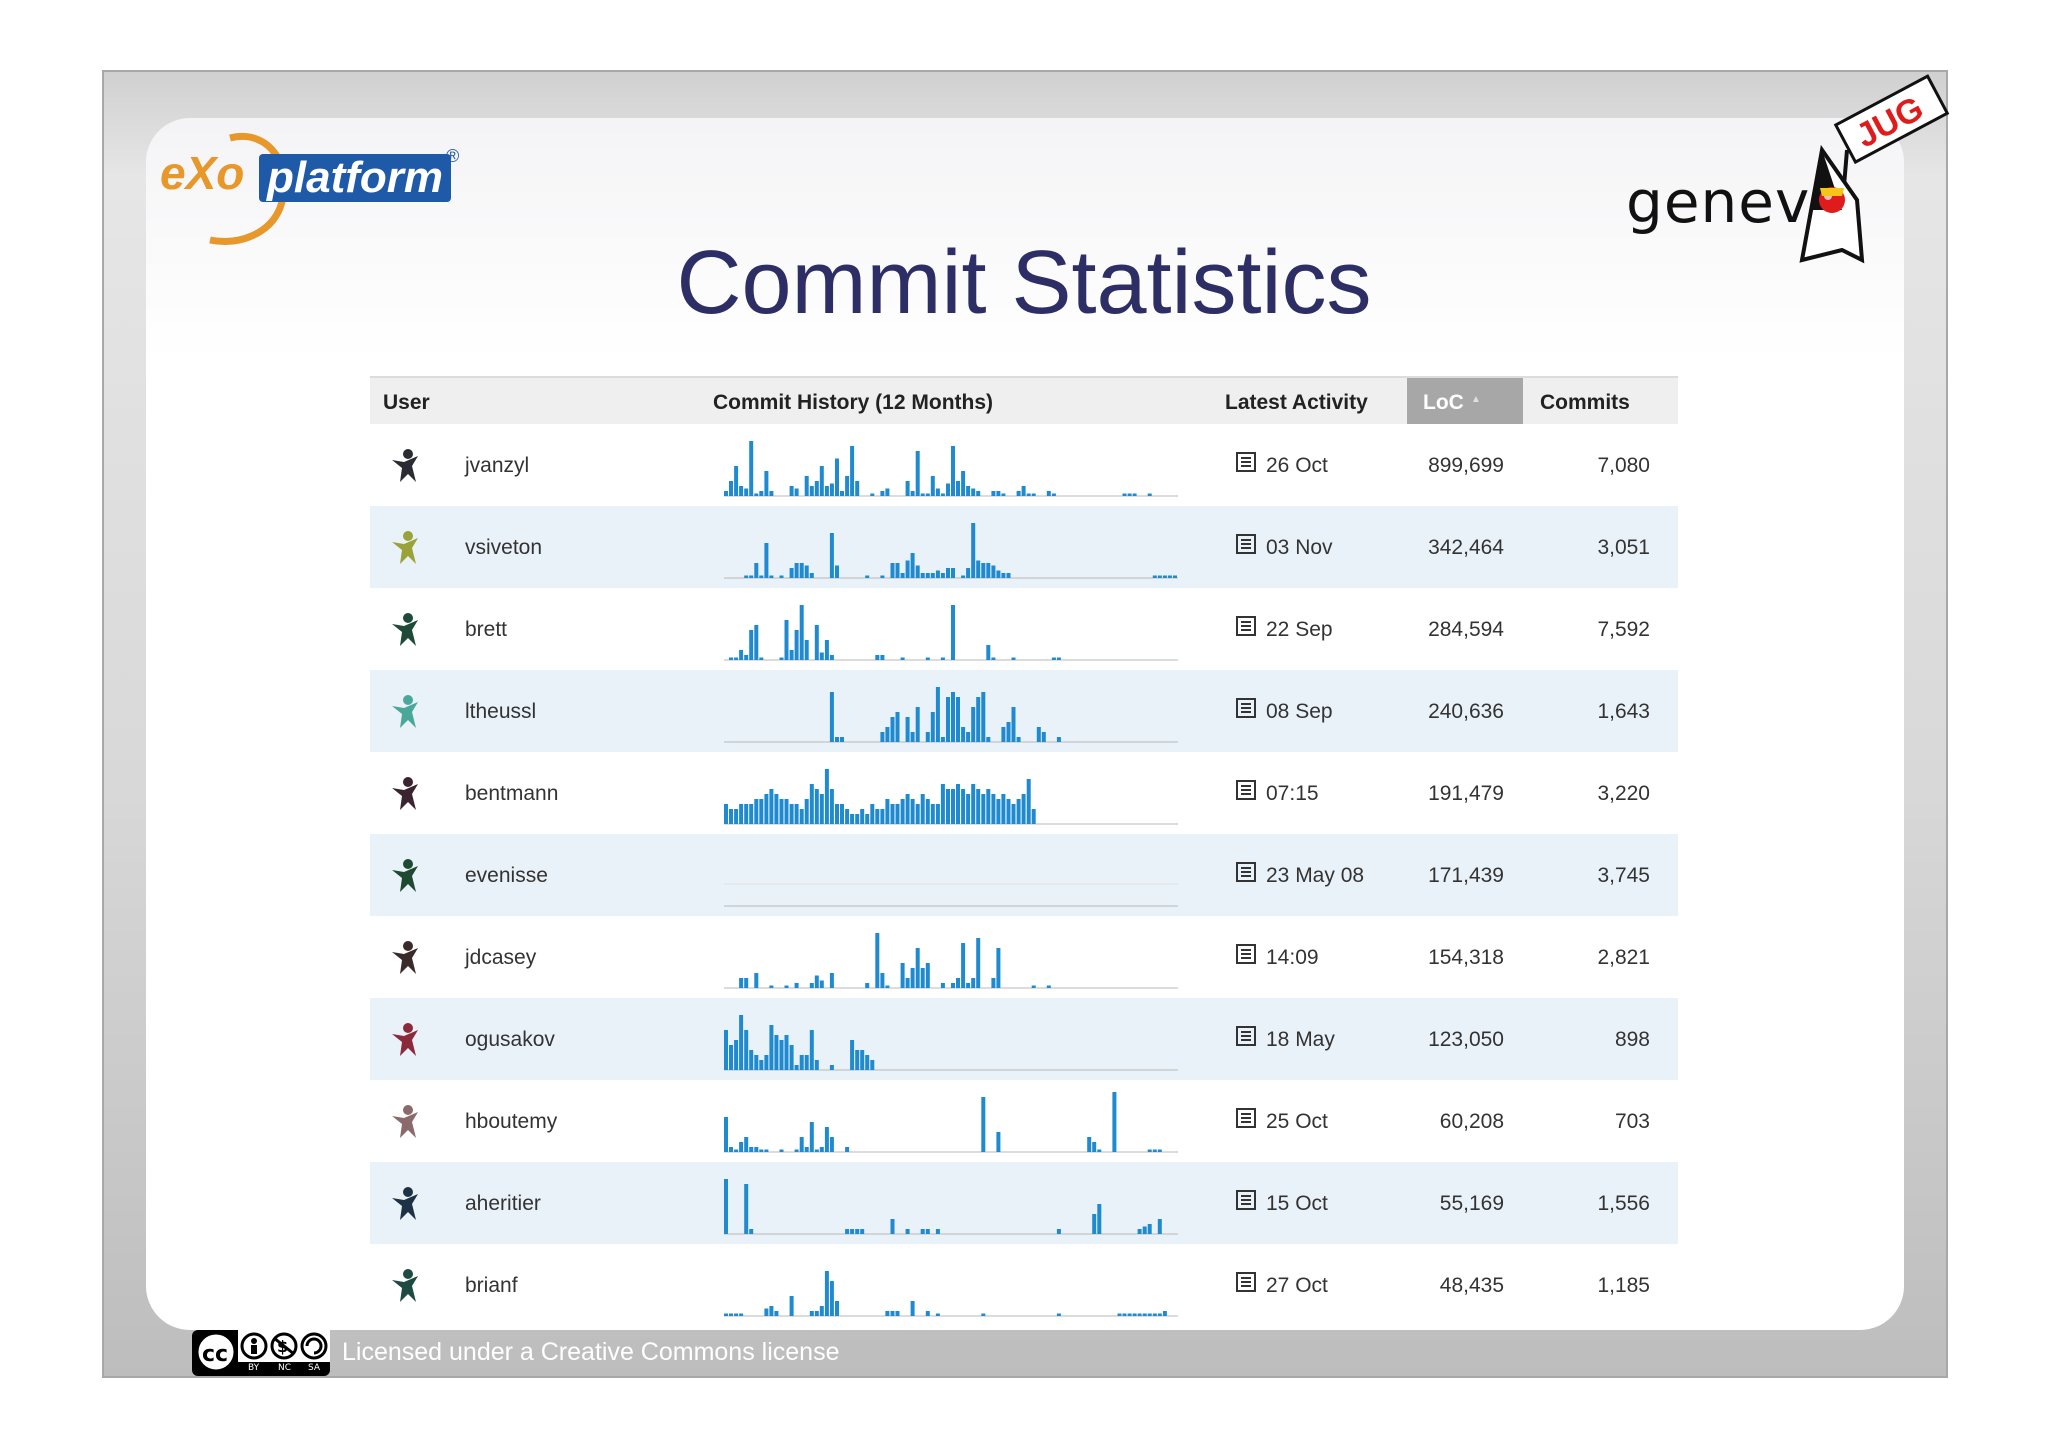  I want to click on commit-history-sparkline, so click(951, 797).